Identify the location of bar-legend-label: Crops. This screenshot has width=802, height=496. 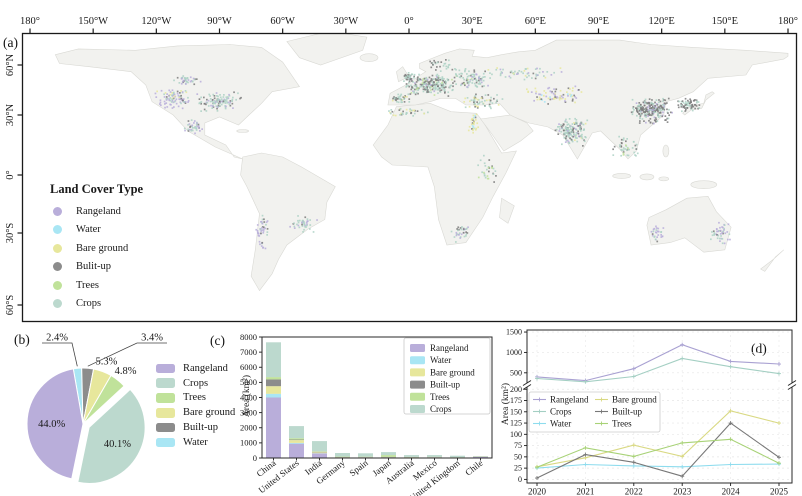
(441, 409).